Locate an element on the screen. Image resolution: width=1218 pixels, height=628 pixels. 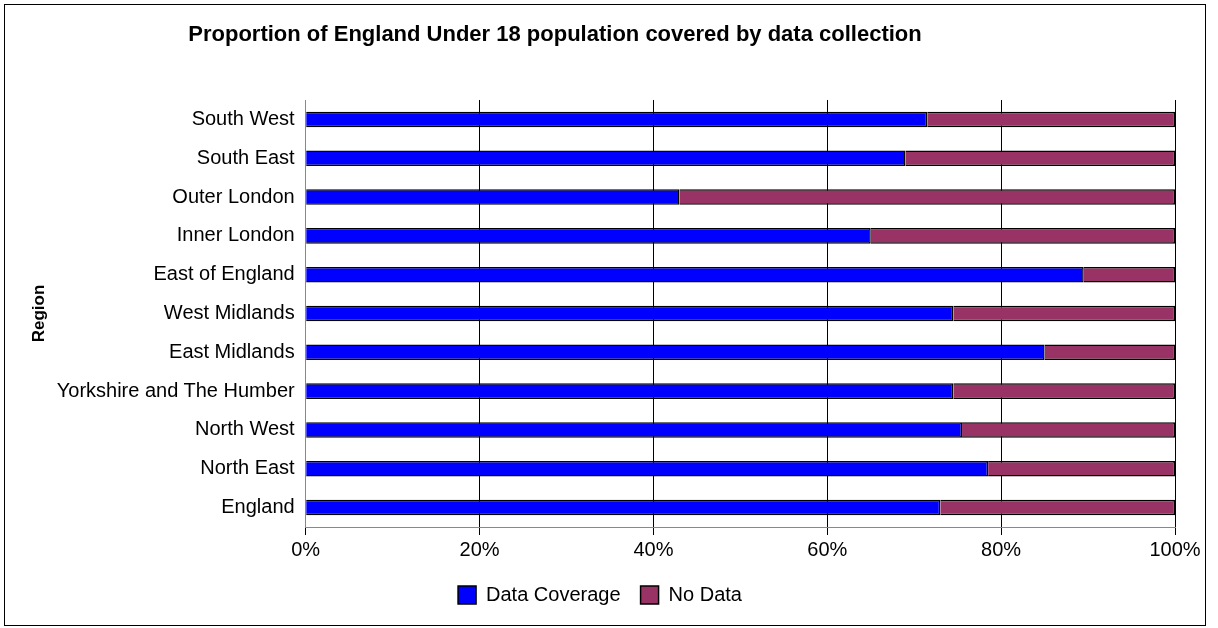
chart-title: Proportion of England Under 18 population covered by data collection is located at coordinates (555, 34).